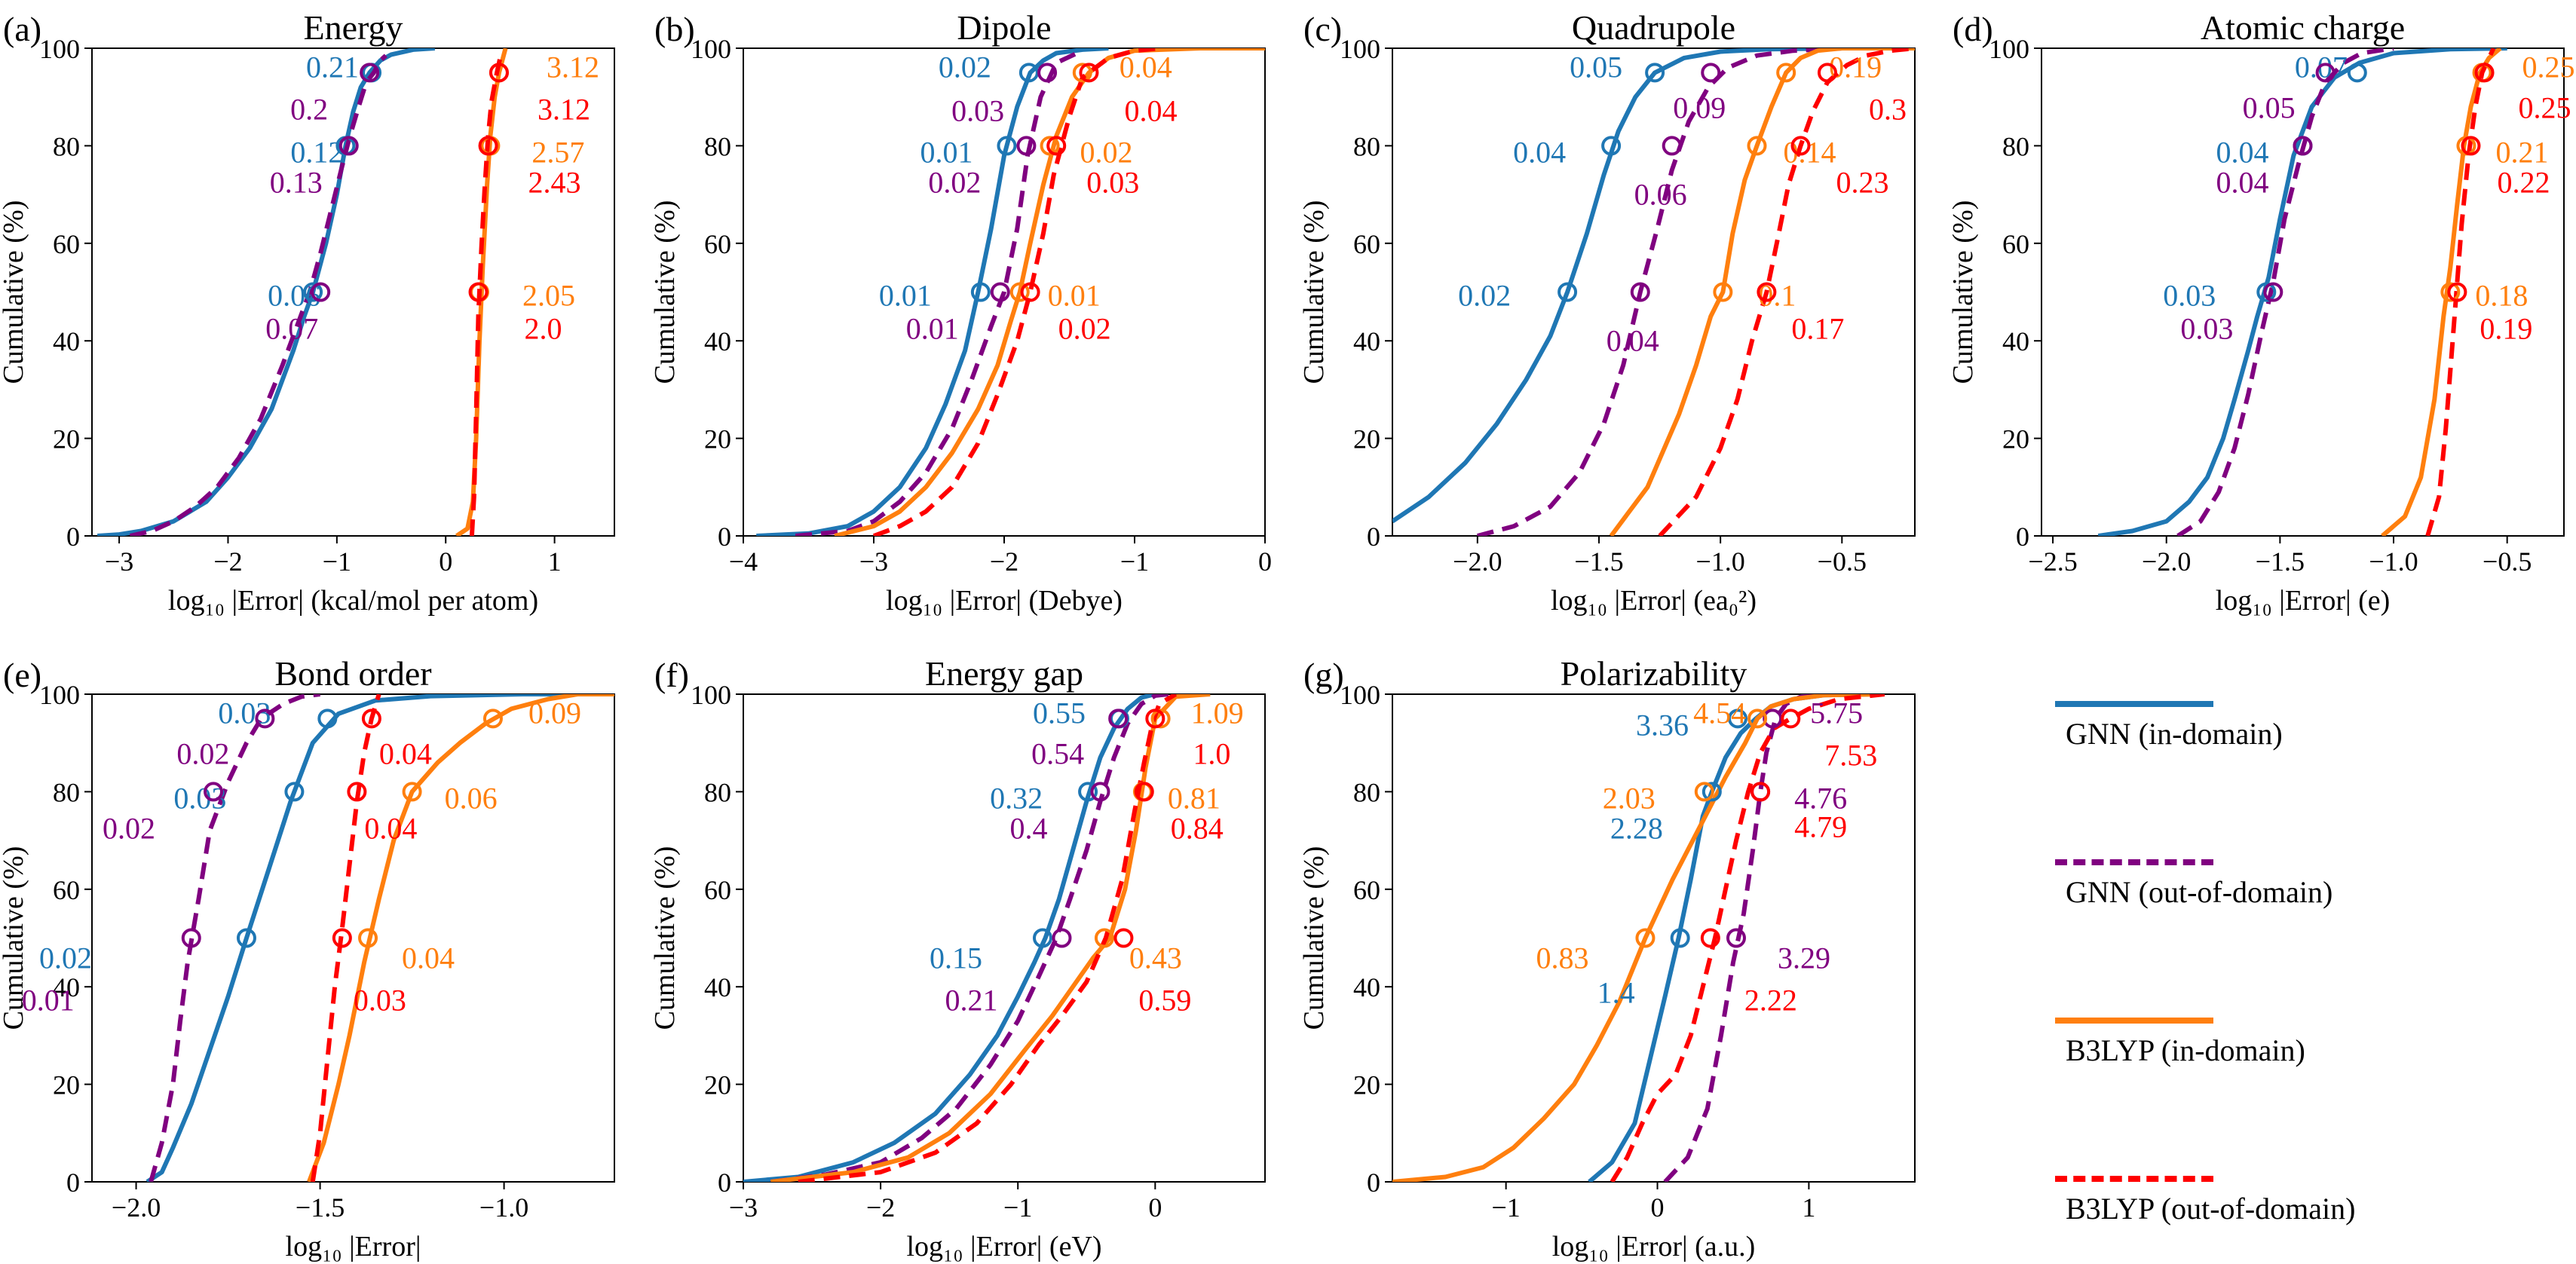 The image size is (2576, 1264). What do you see at coordinates (2166, 561) in the screenshot?
I see `x-tick-label: −2.0` at bounding box center [2166, 561].